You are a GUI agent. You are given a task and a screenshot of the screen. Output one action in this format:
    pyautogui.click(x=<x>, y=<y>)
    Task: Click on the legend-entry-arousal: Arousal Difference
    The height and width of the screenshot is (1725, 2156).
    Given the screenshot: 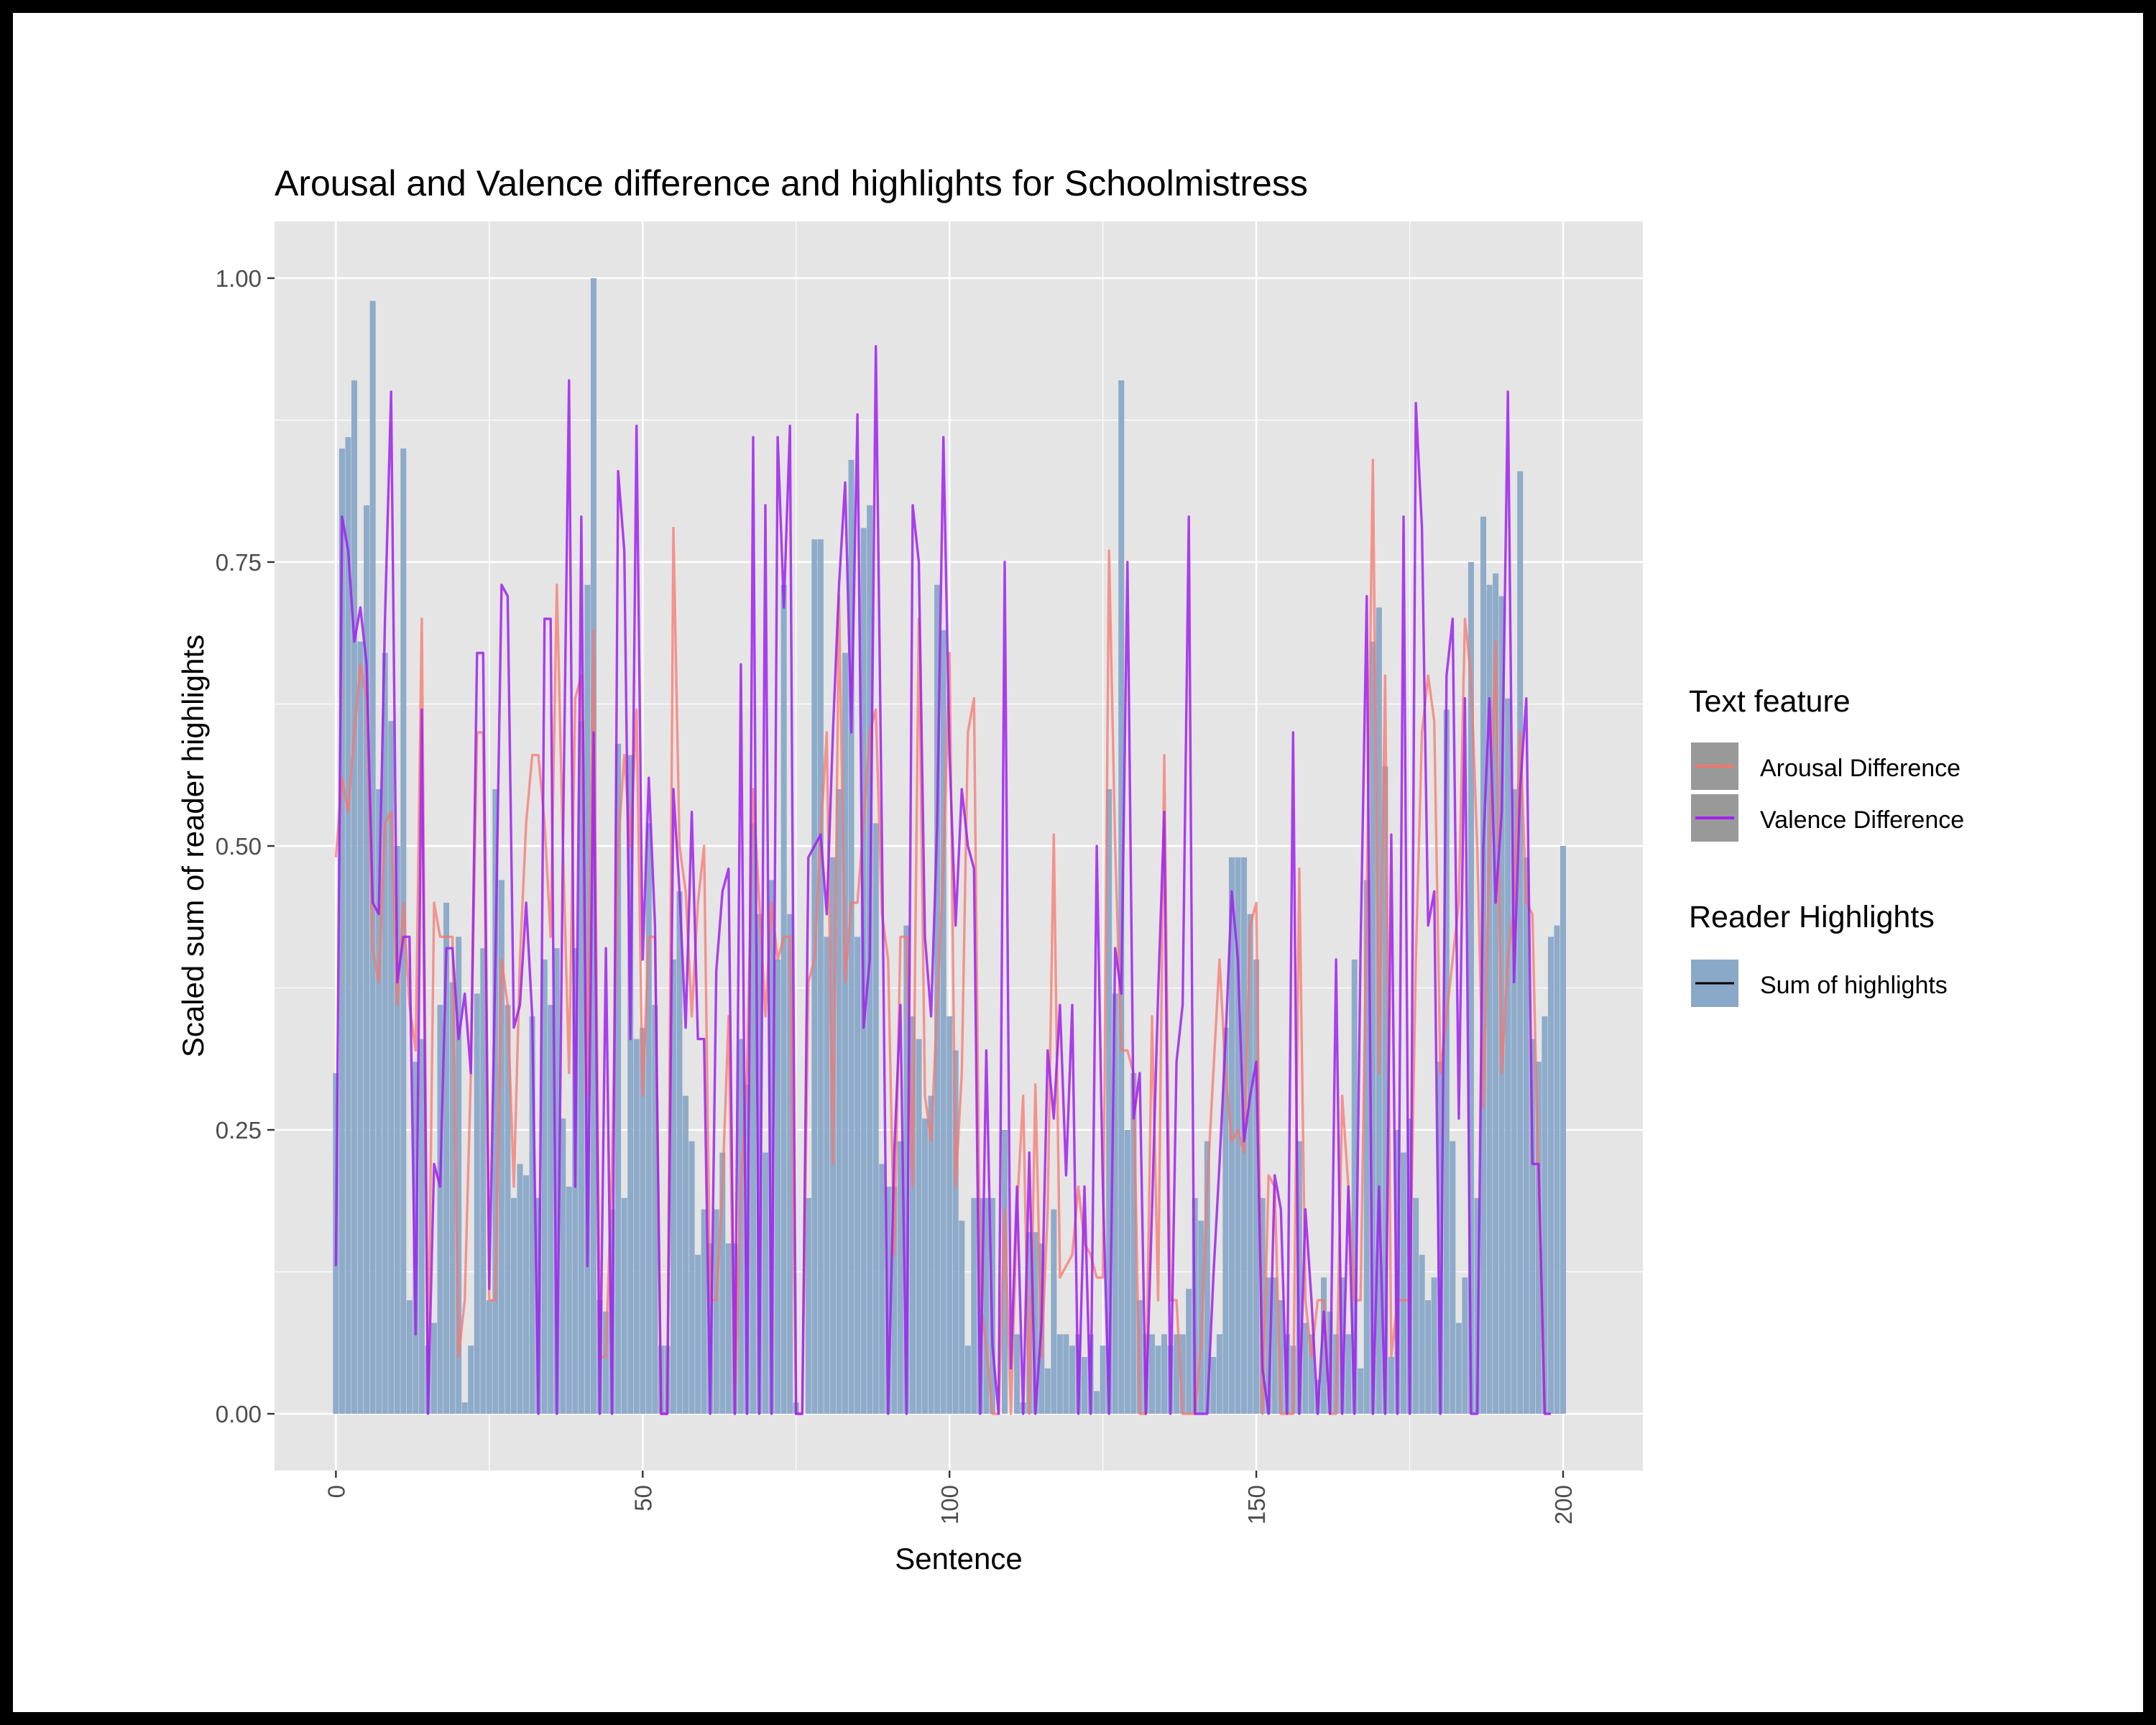 What is the action you would take?
    pyautogui.click(x=1825, y=766)
    